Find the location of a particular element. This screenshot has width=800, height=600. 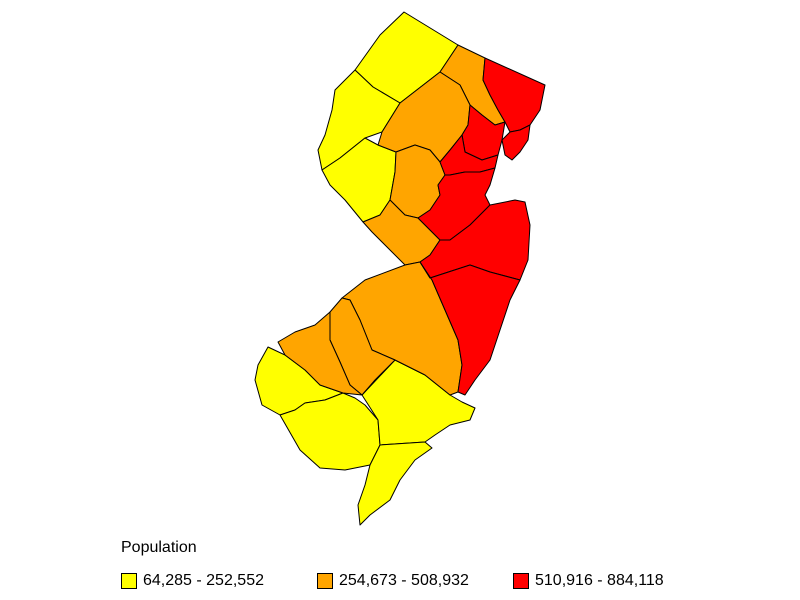

legend-title: Population is located at coordinates (159, 547).